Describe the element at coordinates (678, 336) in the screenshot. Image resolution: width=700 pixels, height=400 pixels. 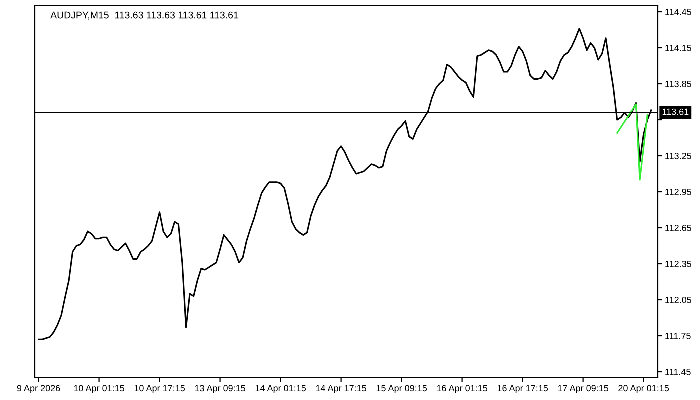
I see `y-tick-label: 111.75` at that location.